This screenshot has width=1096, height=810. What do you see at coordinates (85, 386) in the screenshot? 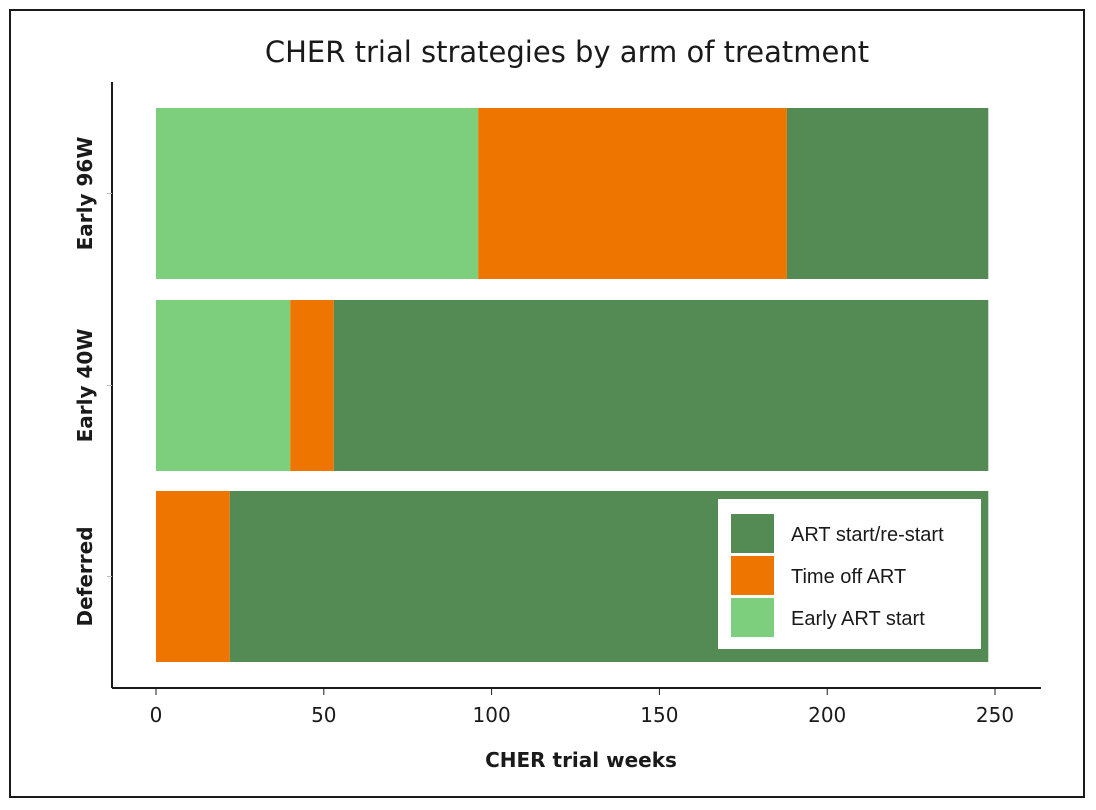
I see `y-category-label: Early 40W` at bounding box center [85, 386].